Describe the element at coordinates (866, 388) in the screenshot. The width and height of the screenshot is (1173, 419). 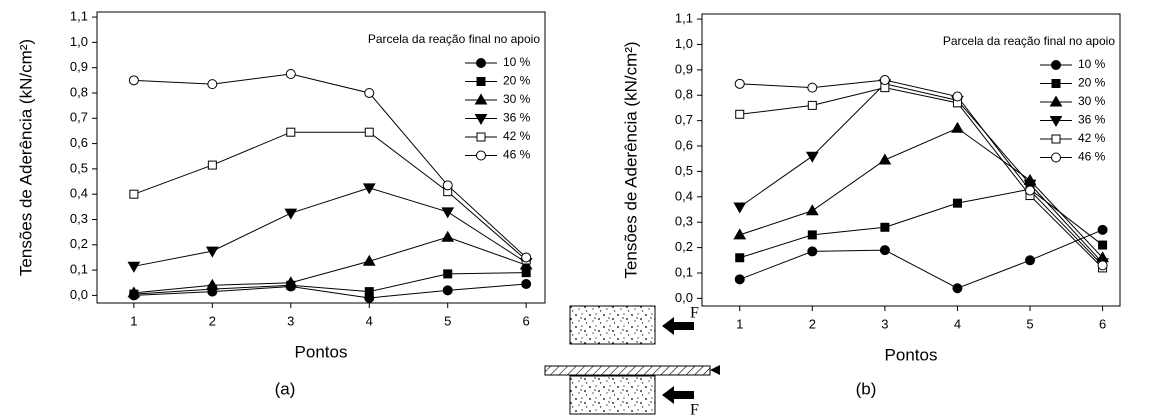
I see `caption: (b)` at that location.